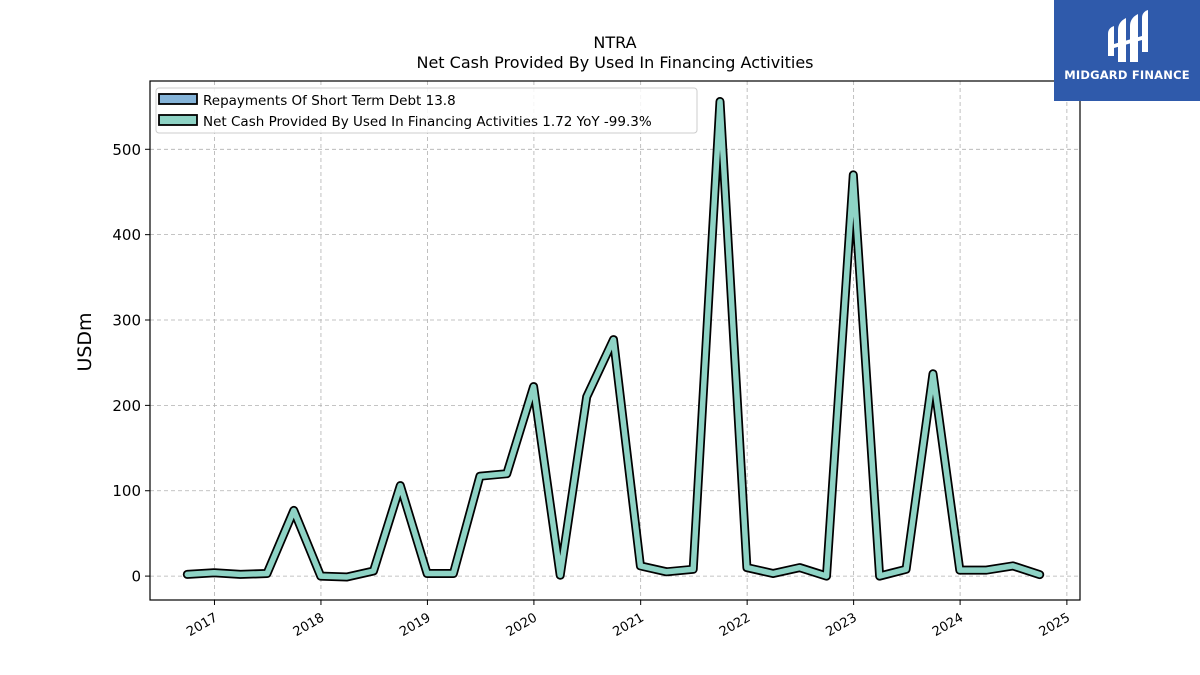 The width and height of the screenshot is (1200, 675). I want to click on y-tick-label: 400, so click(126, 235).